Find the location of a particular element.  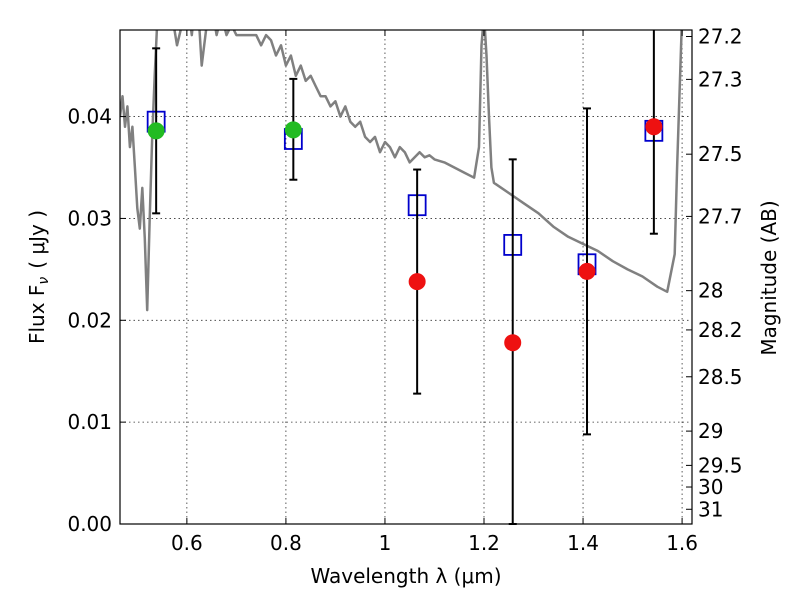

y-tick-label: 0.03 is located at coordinates (89, 218).